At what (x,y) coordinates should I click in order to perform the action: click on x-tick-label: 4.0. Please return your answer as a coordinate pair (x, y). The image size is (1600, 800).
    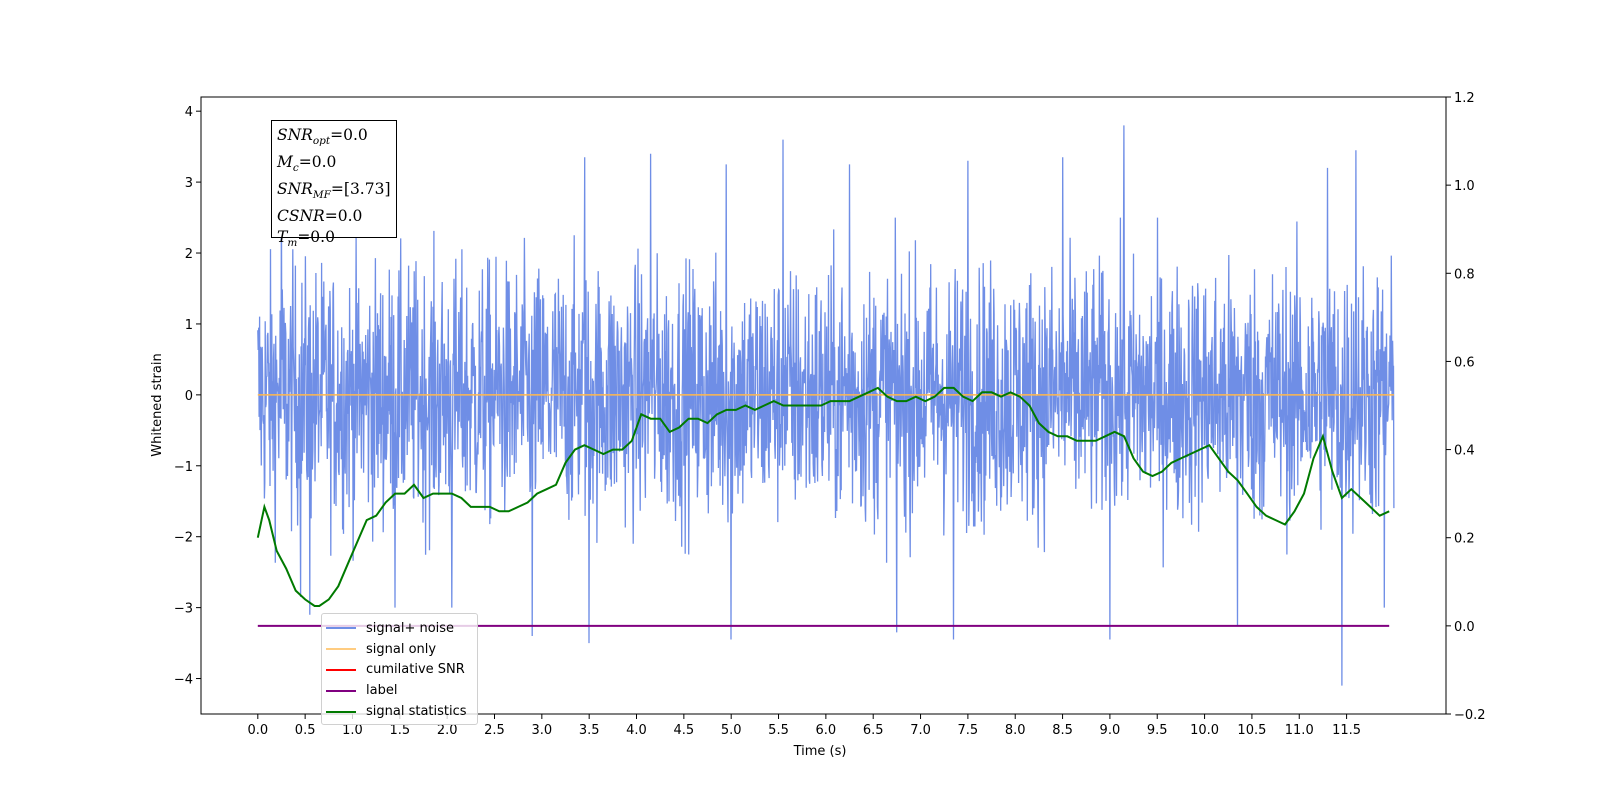
    Looking at the image, I should click on (636, 730).